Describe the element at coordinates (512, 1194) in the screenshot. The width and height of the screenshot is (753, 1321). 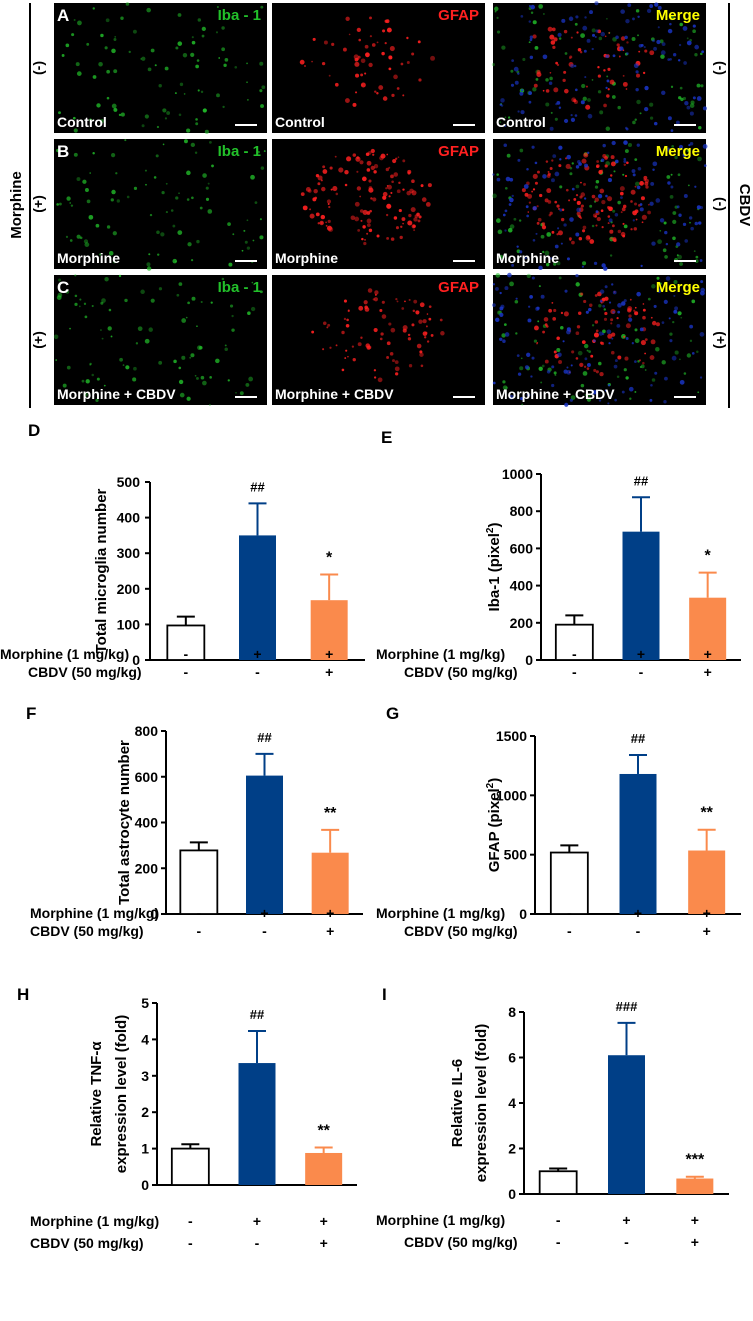
I see `y-tick-label: 0` at that location.